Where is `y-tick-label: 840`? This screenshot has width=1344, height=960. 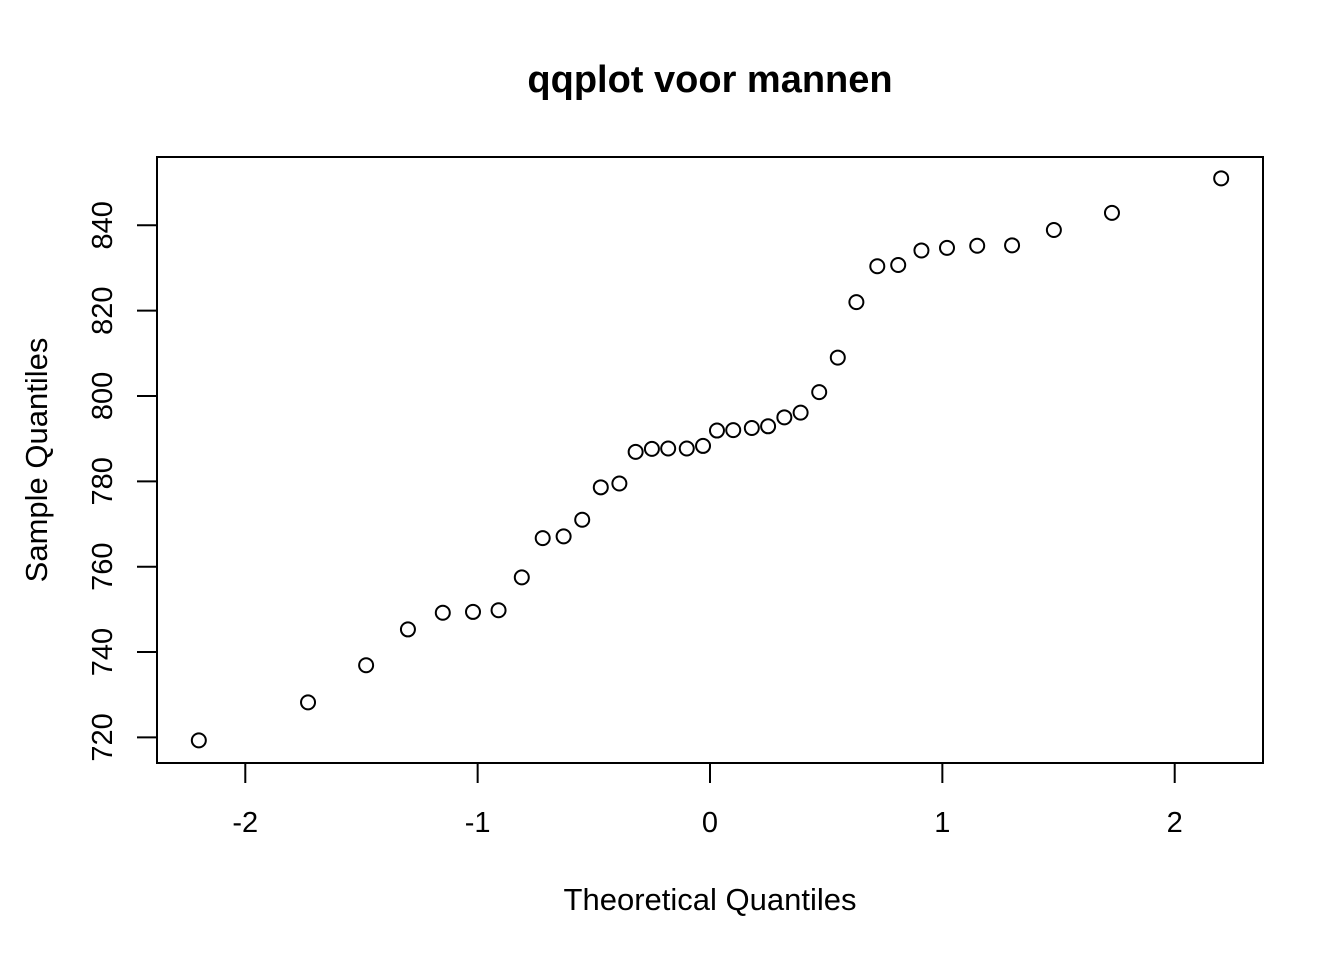 y-tick-label: 840 is located at coordinates (103, 225).